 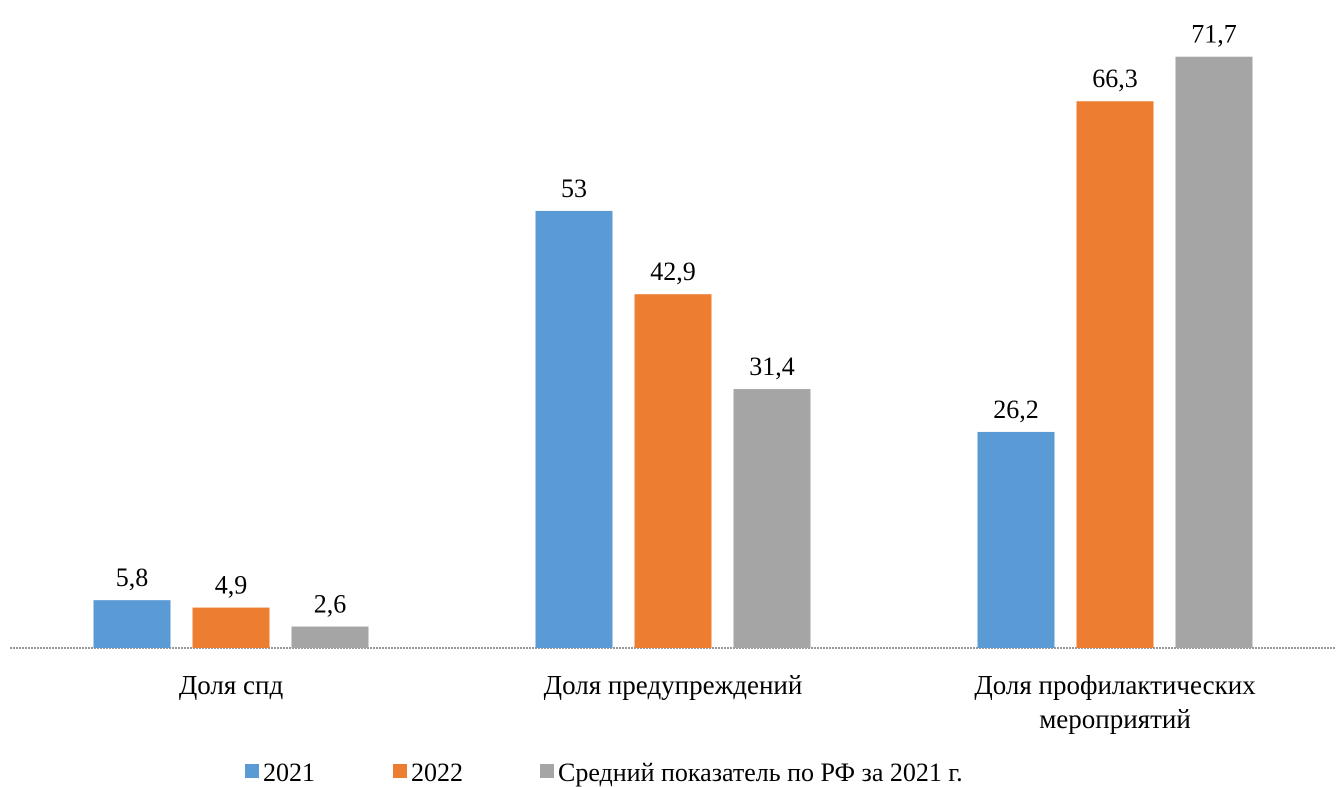 I want to click on legend-label: Средний показатель по РФ за 2021 г., so click(x=760, y=772).